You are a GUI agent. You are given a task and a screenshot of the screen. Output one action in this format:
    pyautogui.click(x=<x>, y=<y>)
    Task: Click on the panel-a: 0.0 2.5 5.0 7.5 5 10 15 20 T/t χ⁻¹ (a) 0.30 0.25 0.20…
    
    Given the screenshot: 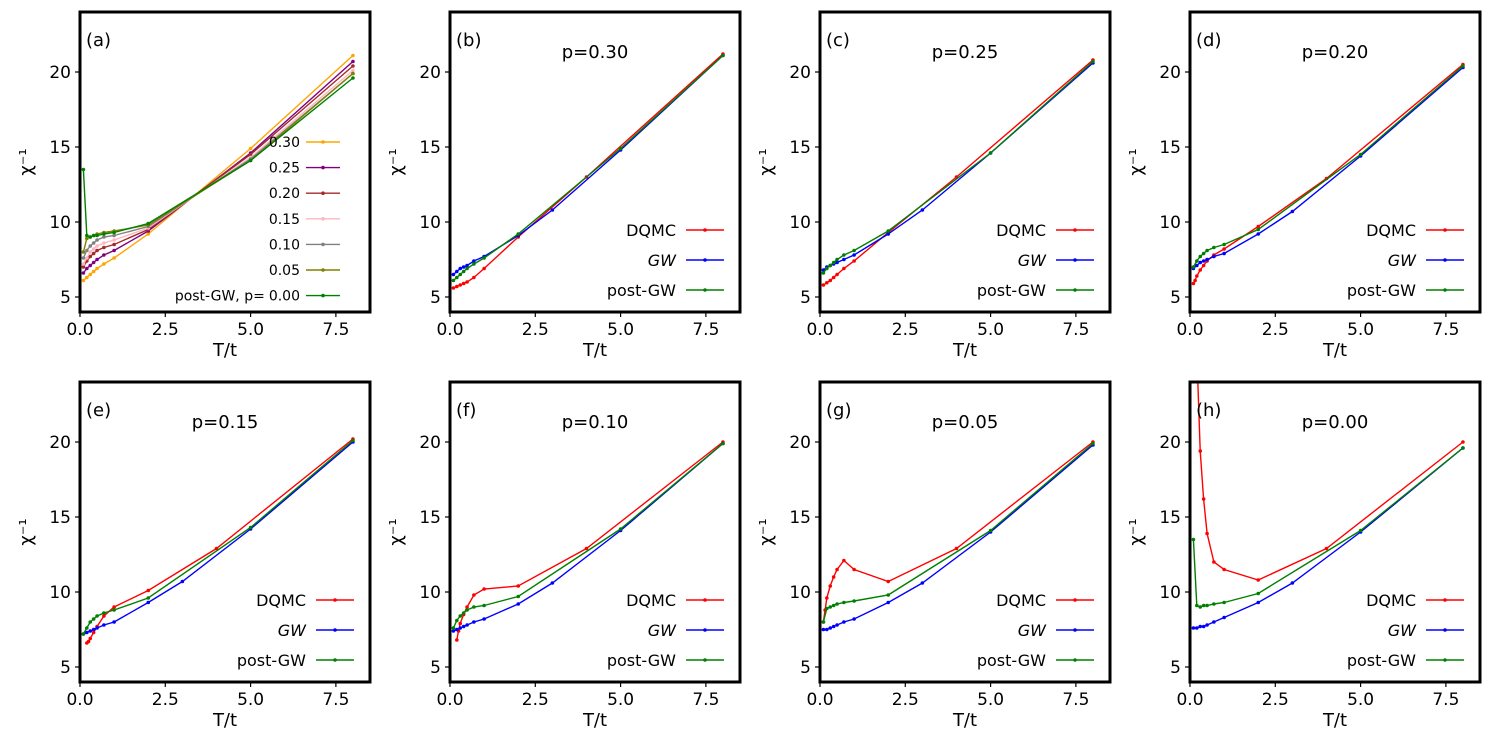 What is the action you would take?
    pyautogui.click(x=194, y=185)
    